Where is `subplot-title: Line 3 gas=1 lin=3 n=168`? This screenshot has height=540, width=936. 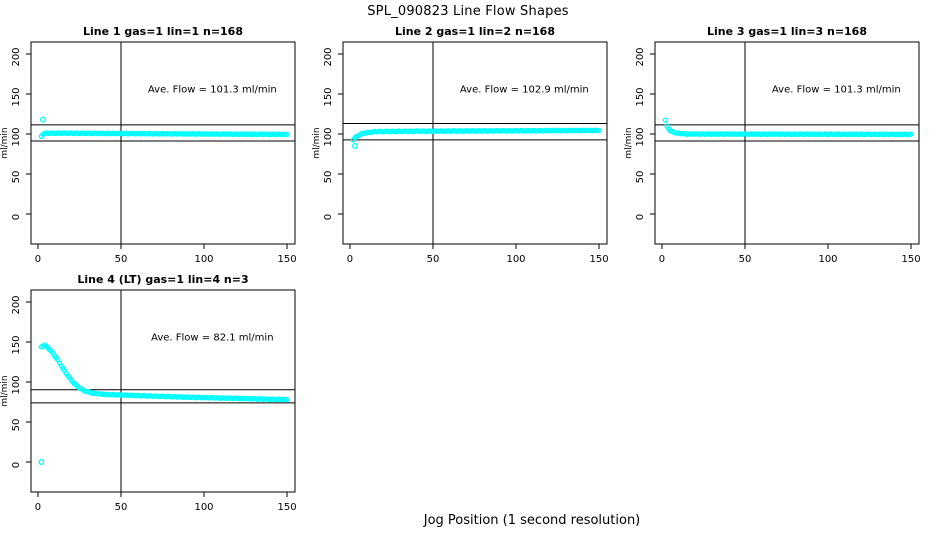
subplot-title: Line 3 gas=1 lin=3 n=168 is located at coordinates (787, 31).